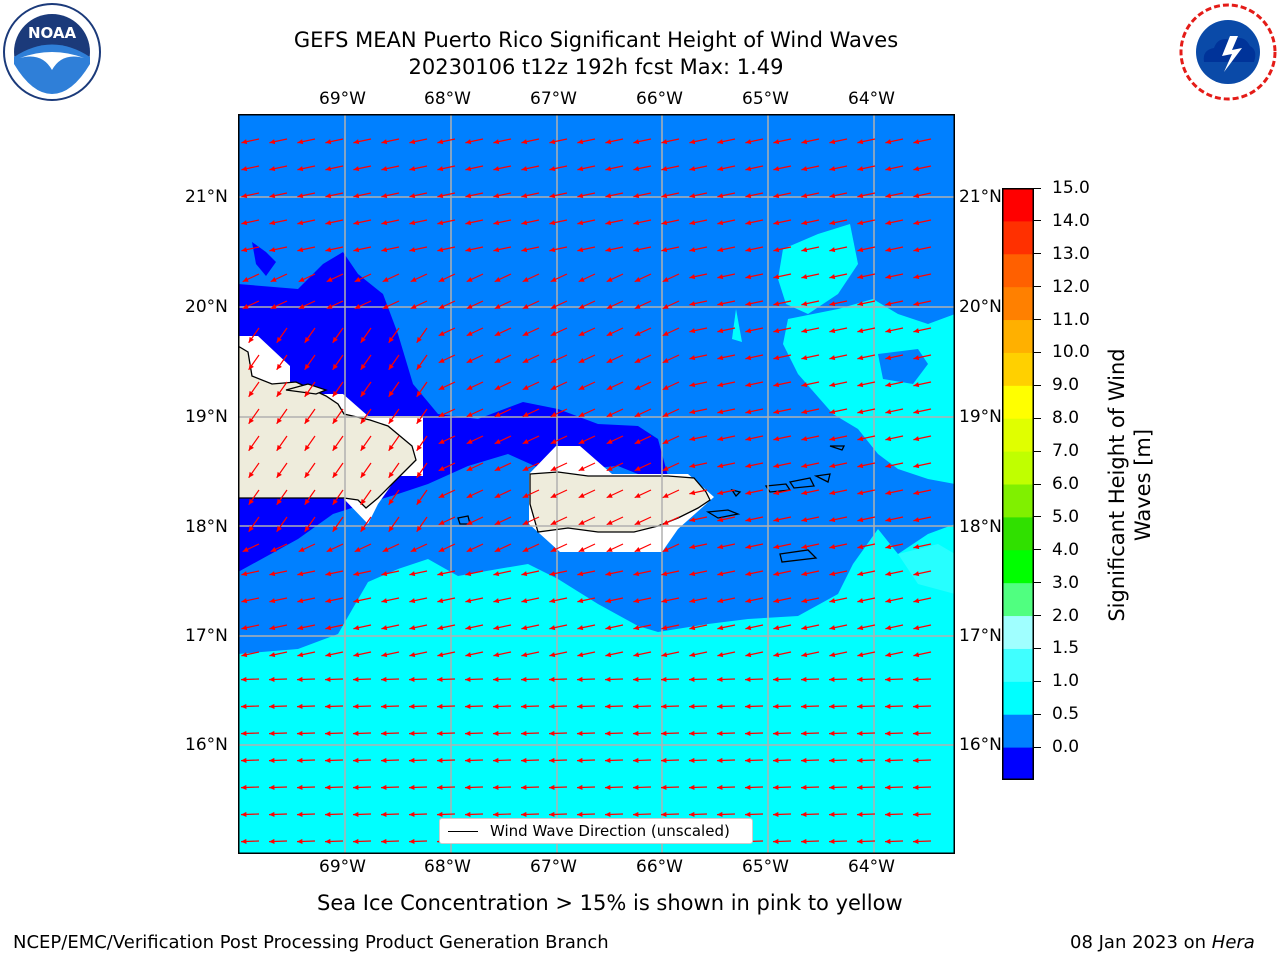 The image size is (1280, 960). I want to click on colorbar-tick-label: 10.0, so click(1071, 352).